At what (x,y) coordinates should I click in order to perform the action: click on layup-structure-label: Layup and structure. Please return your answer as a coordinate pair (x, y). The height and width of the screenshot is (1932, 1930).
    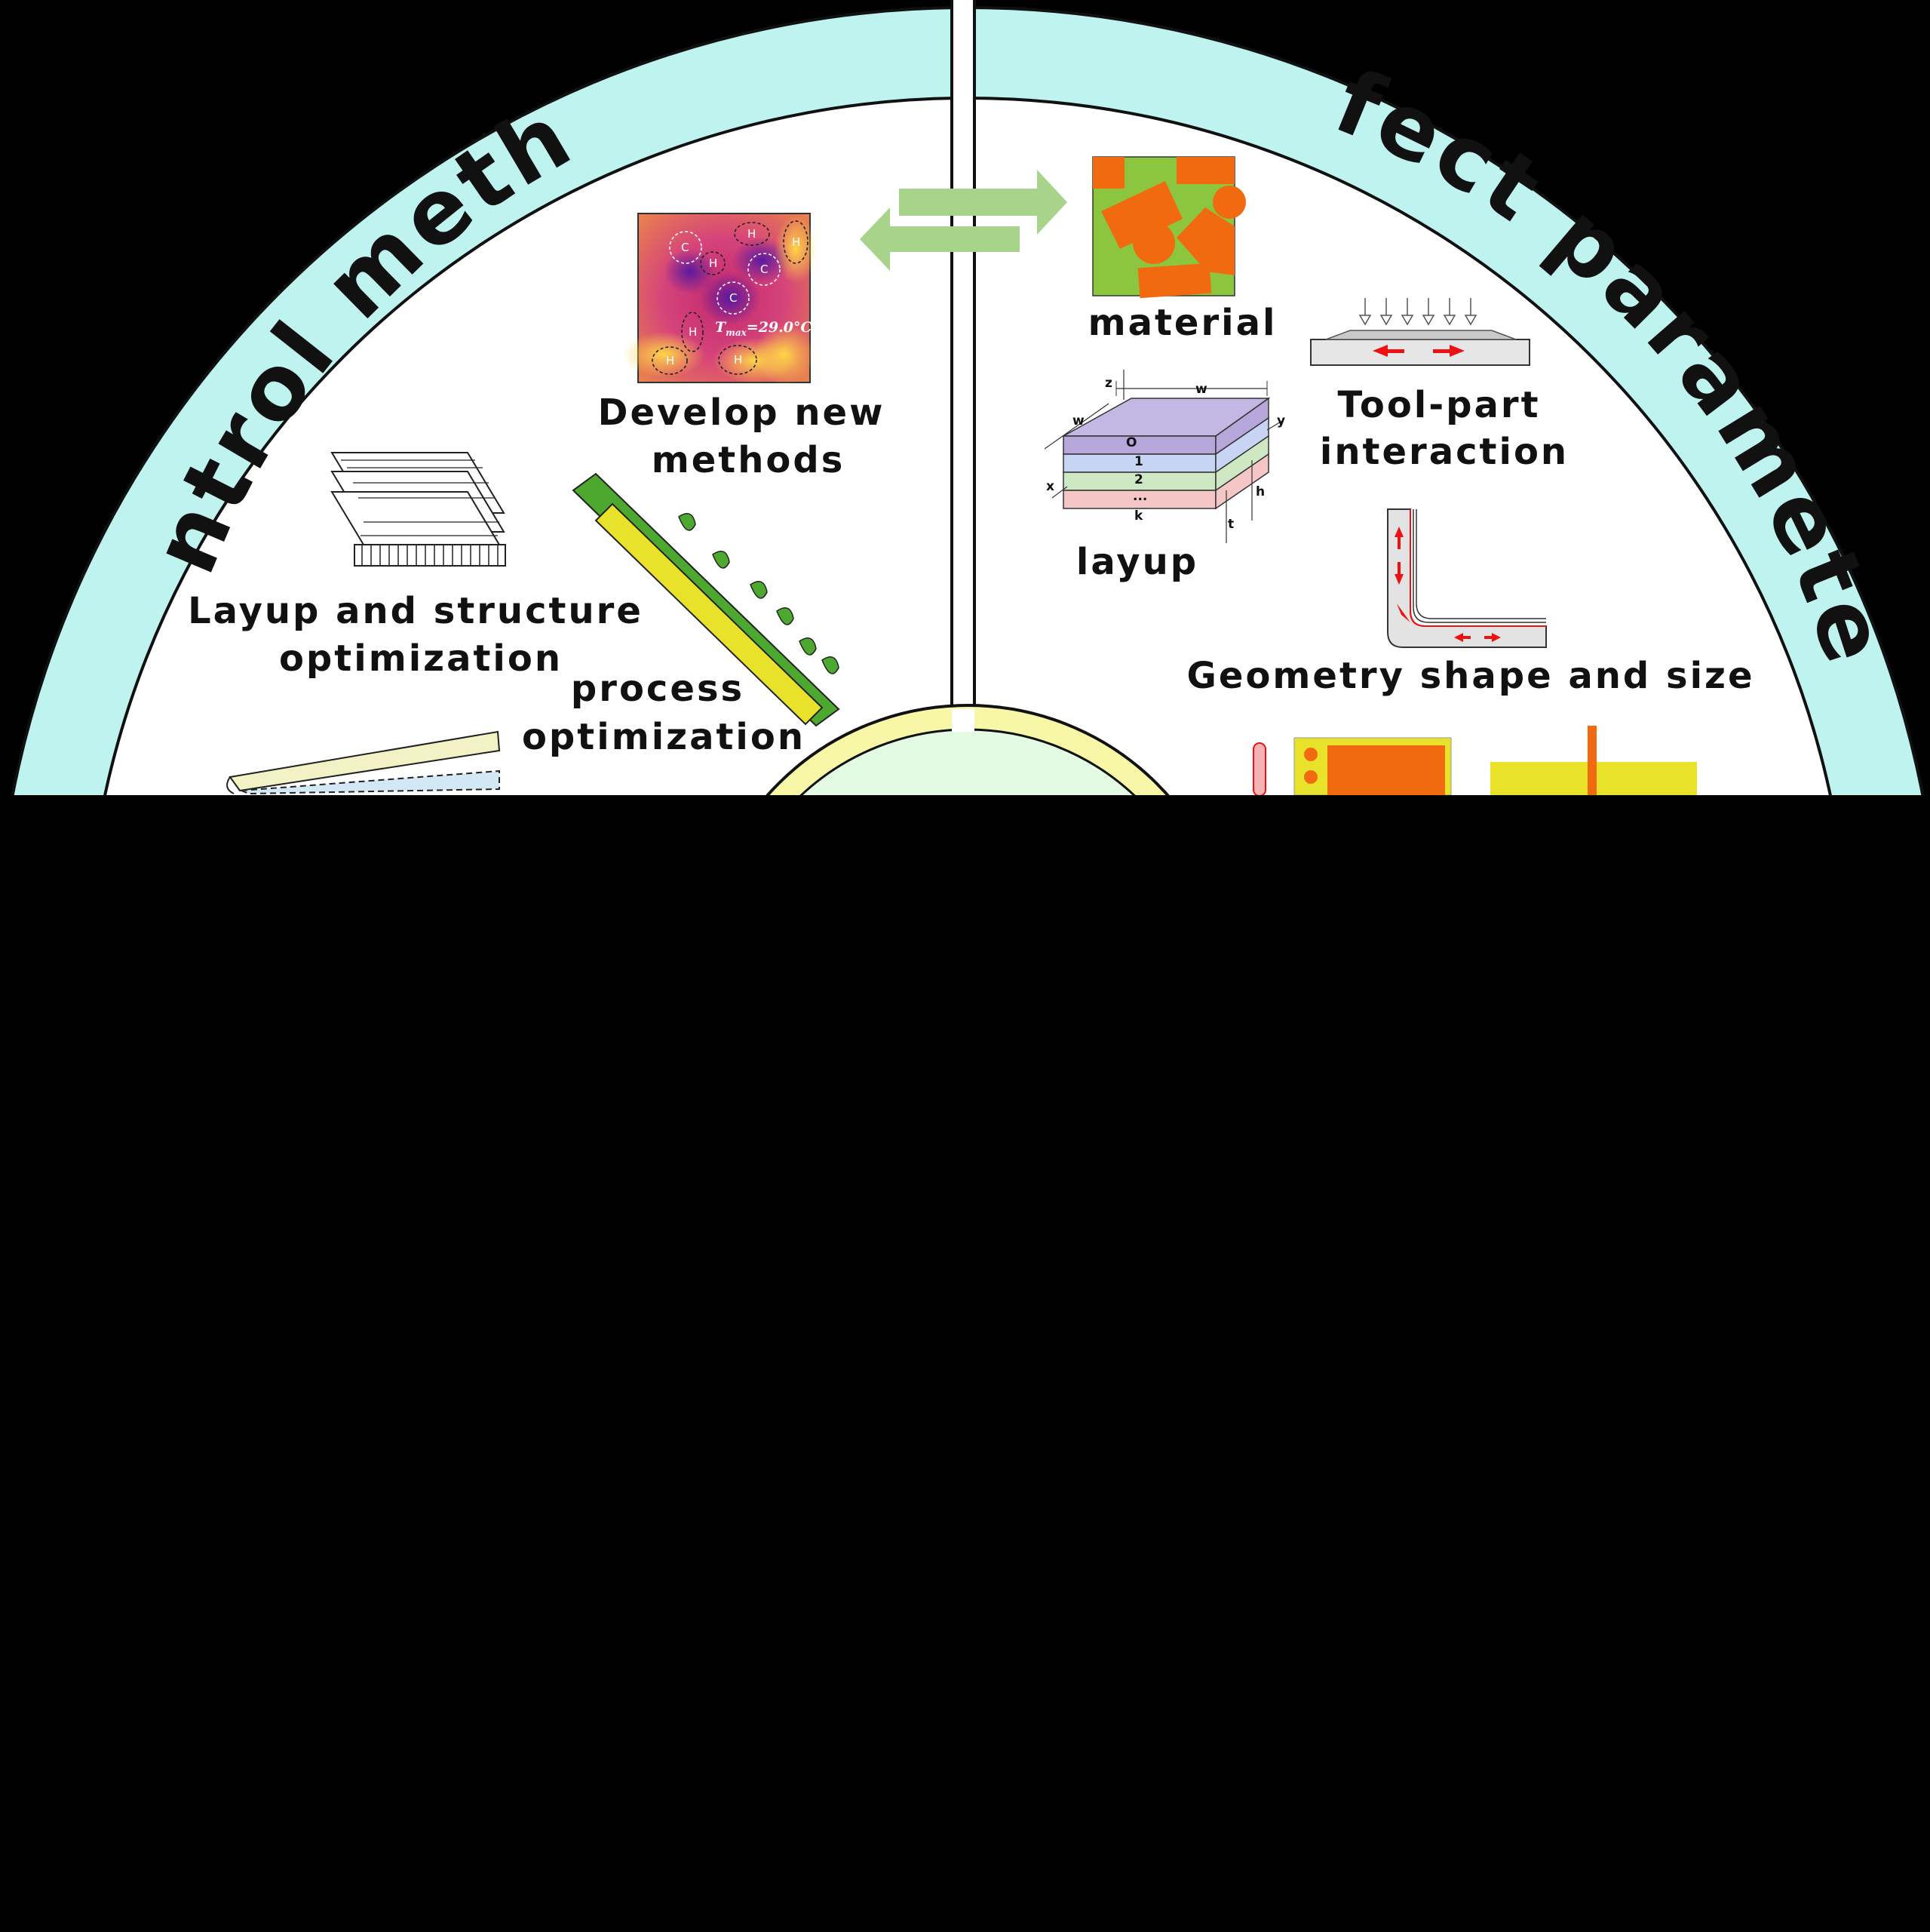
    Looking at the image, I should click on (415, 611).